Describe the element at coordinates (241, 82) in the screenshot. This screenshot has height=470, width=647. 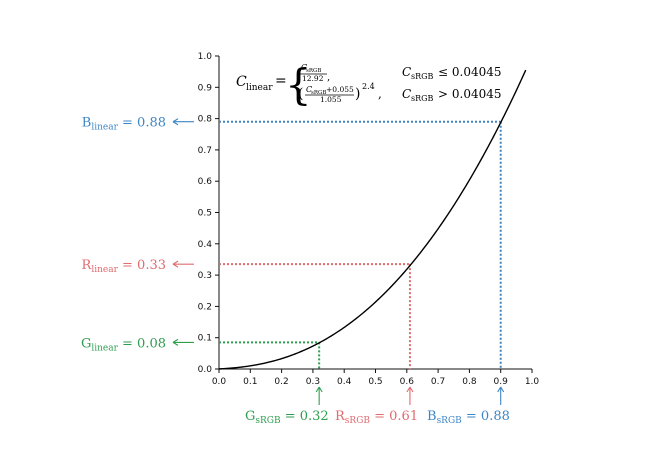
I see `formula-lhs: C` at that location.